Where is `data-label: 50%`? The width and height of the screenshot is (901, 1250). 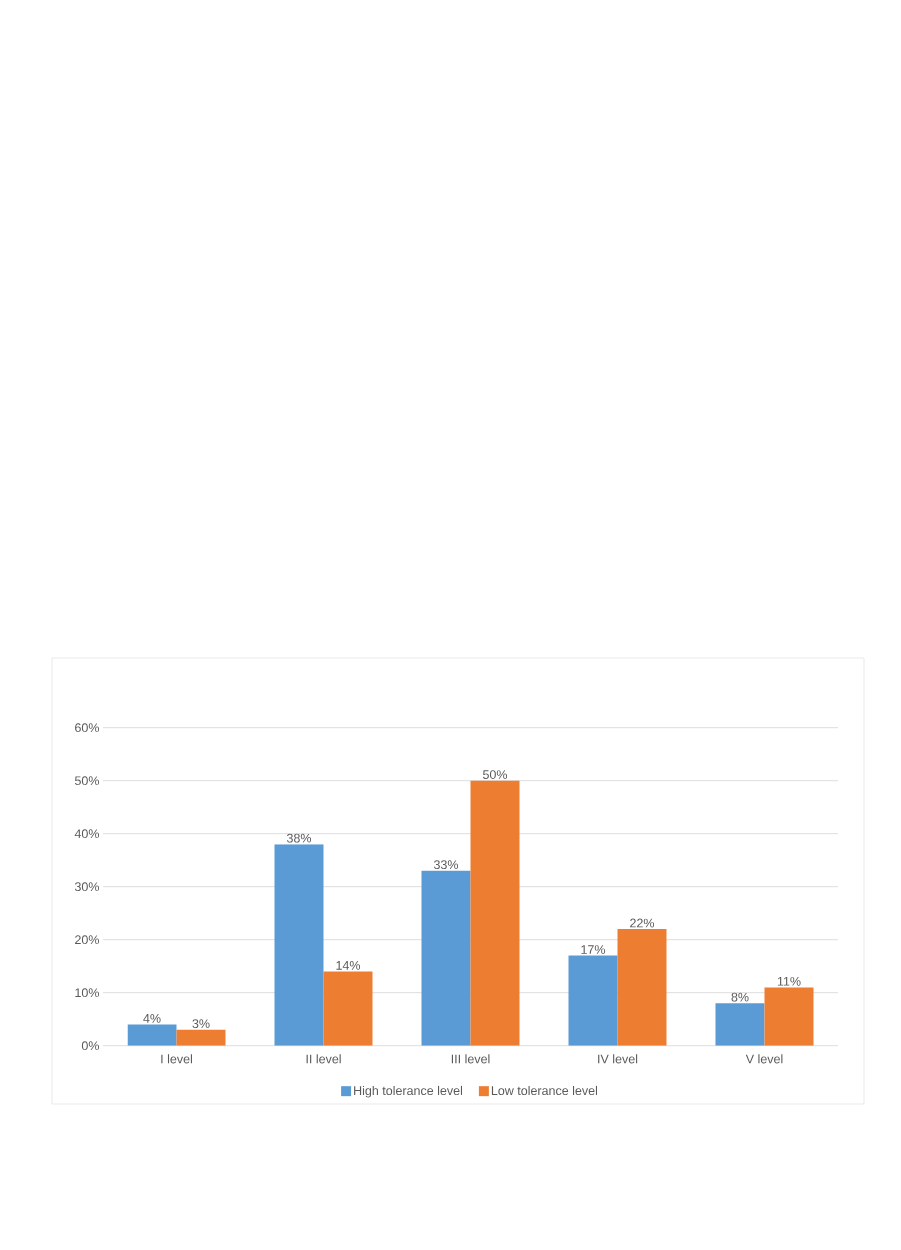 data-label: 50% is located at coordinates (495, 774).